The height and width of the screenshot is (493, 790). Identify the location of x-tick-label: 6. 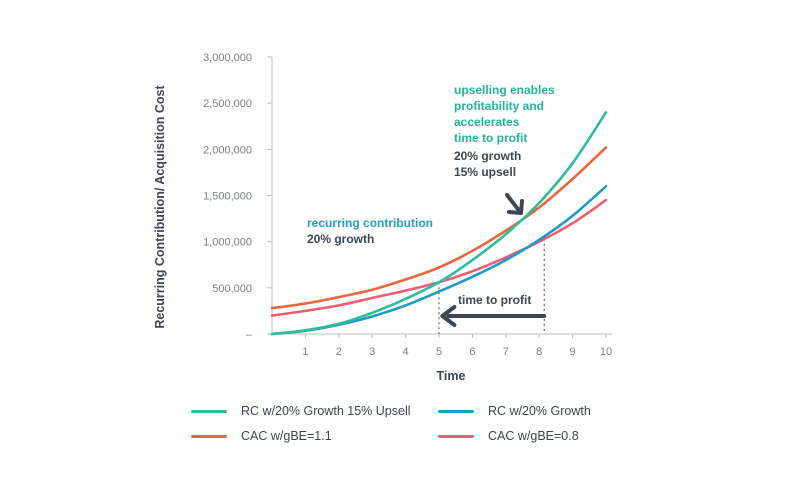
(472, 352).